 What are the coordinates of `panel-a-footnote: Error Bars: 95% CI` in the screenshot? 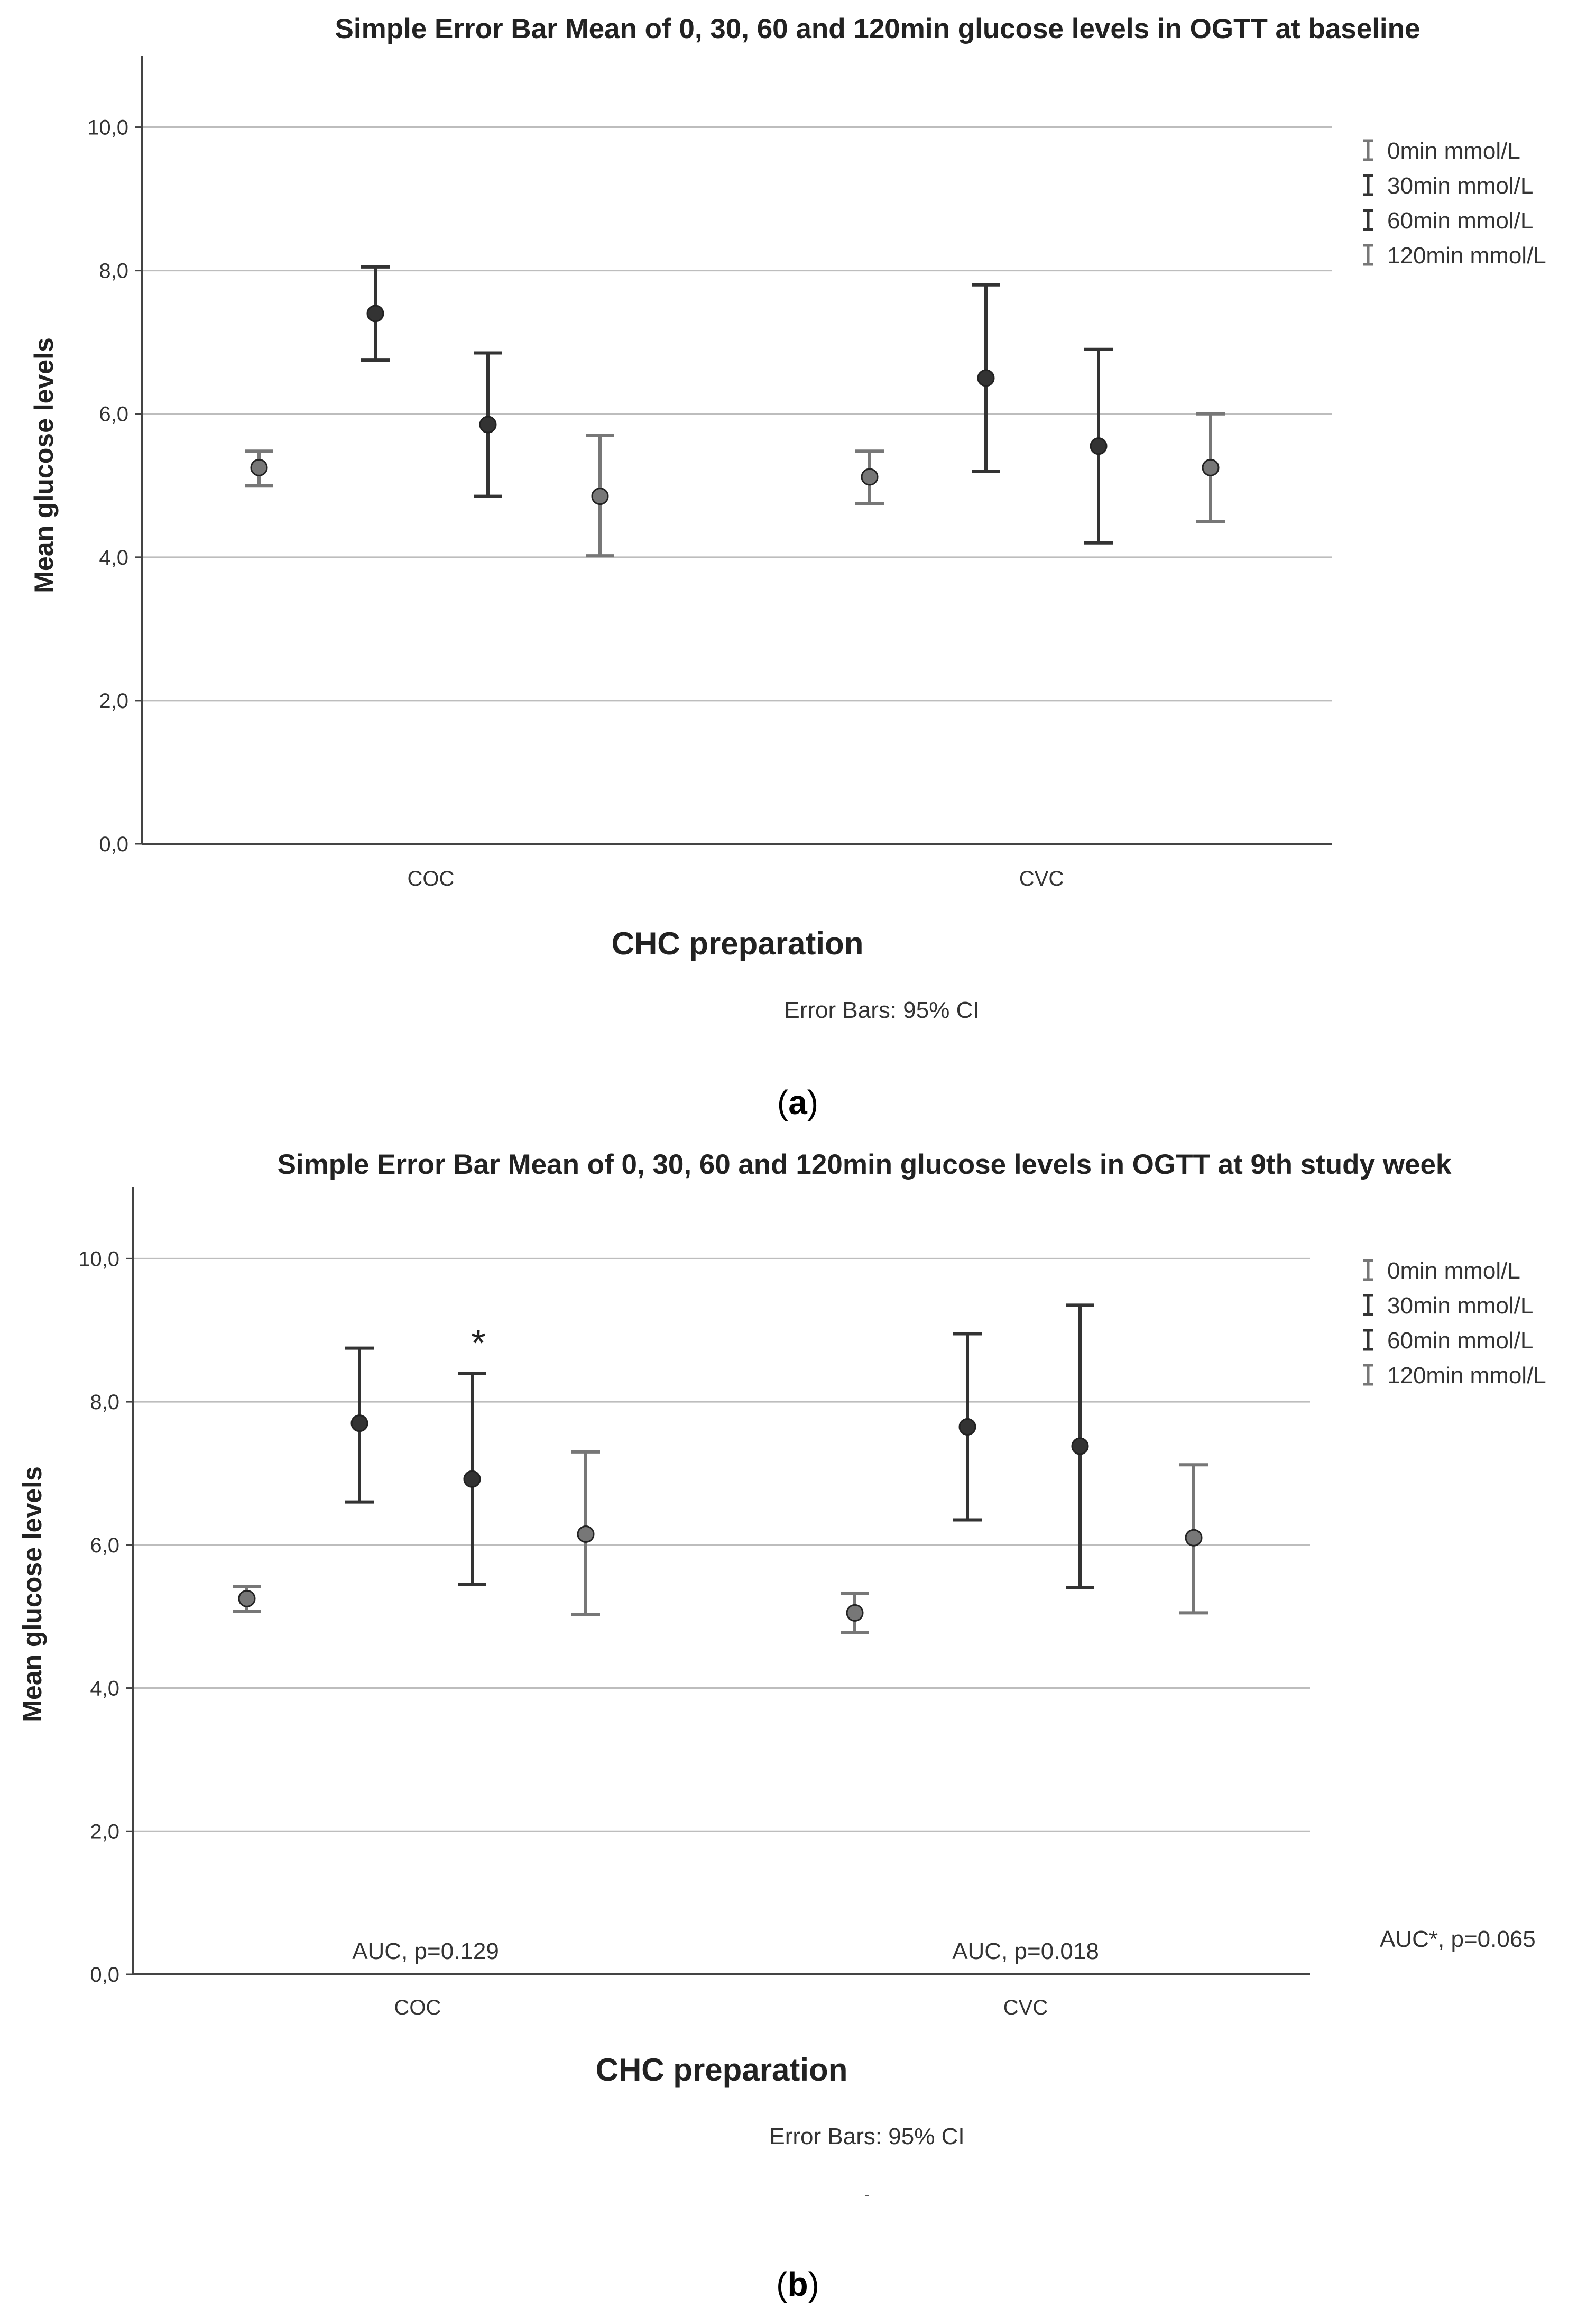 It's located at (882, 1010).